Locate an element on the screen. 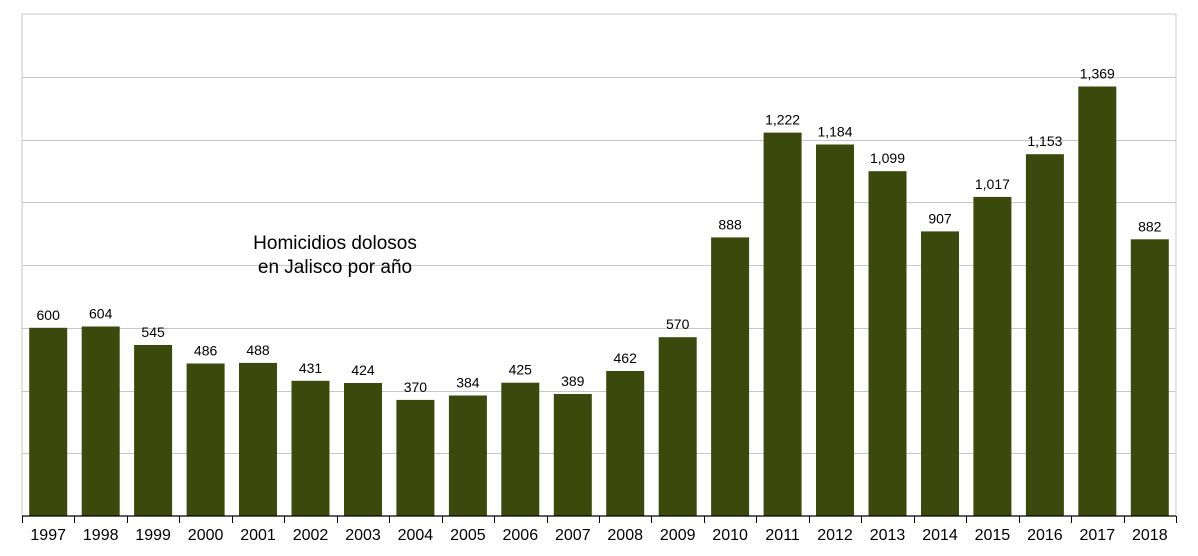 This screenshot has width=1198, height=556. x-tick-label: 2006 is located at coordinates (521, 535).